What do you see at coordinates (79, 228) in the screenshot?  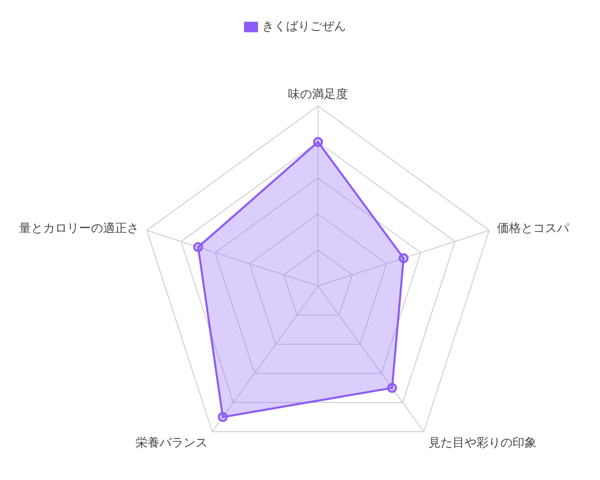 I see `spoke-label: 量とカロリーの適正さ` at bounding box center [79, 228].